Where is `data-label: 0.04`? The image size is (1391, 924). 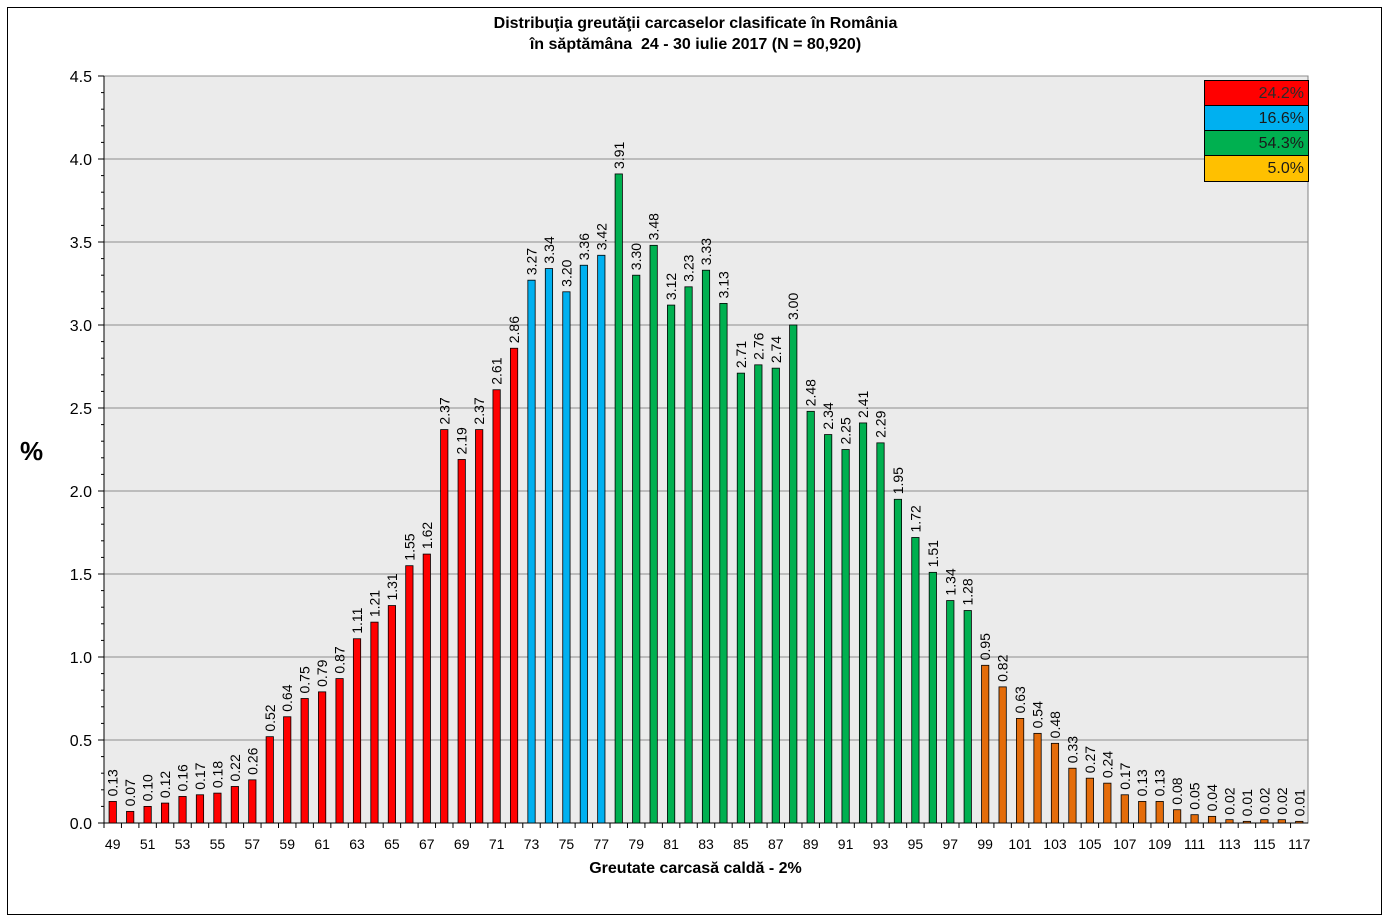
data-label: 0.04 is located at coordinates (1212, 797).